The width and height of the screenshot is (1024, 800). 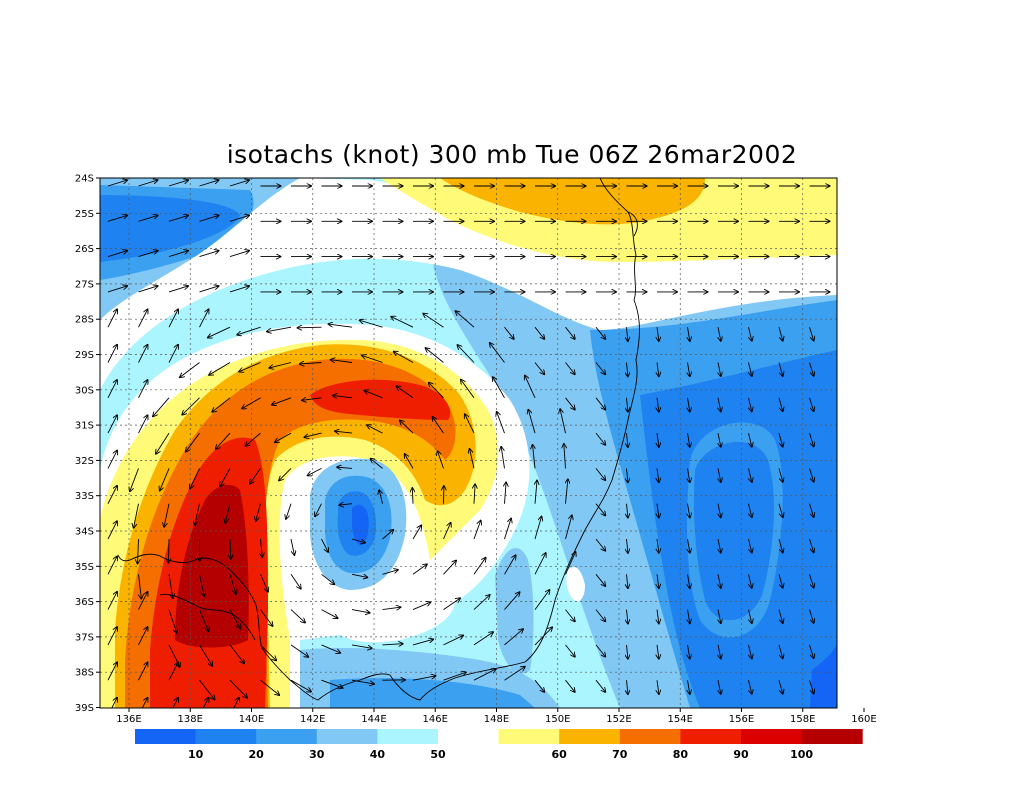 What do you see at coordinates (257, 754) in the screenshot?
I see `colorbar-label: 20` at bounding box center [257, 754].